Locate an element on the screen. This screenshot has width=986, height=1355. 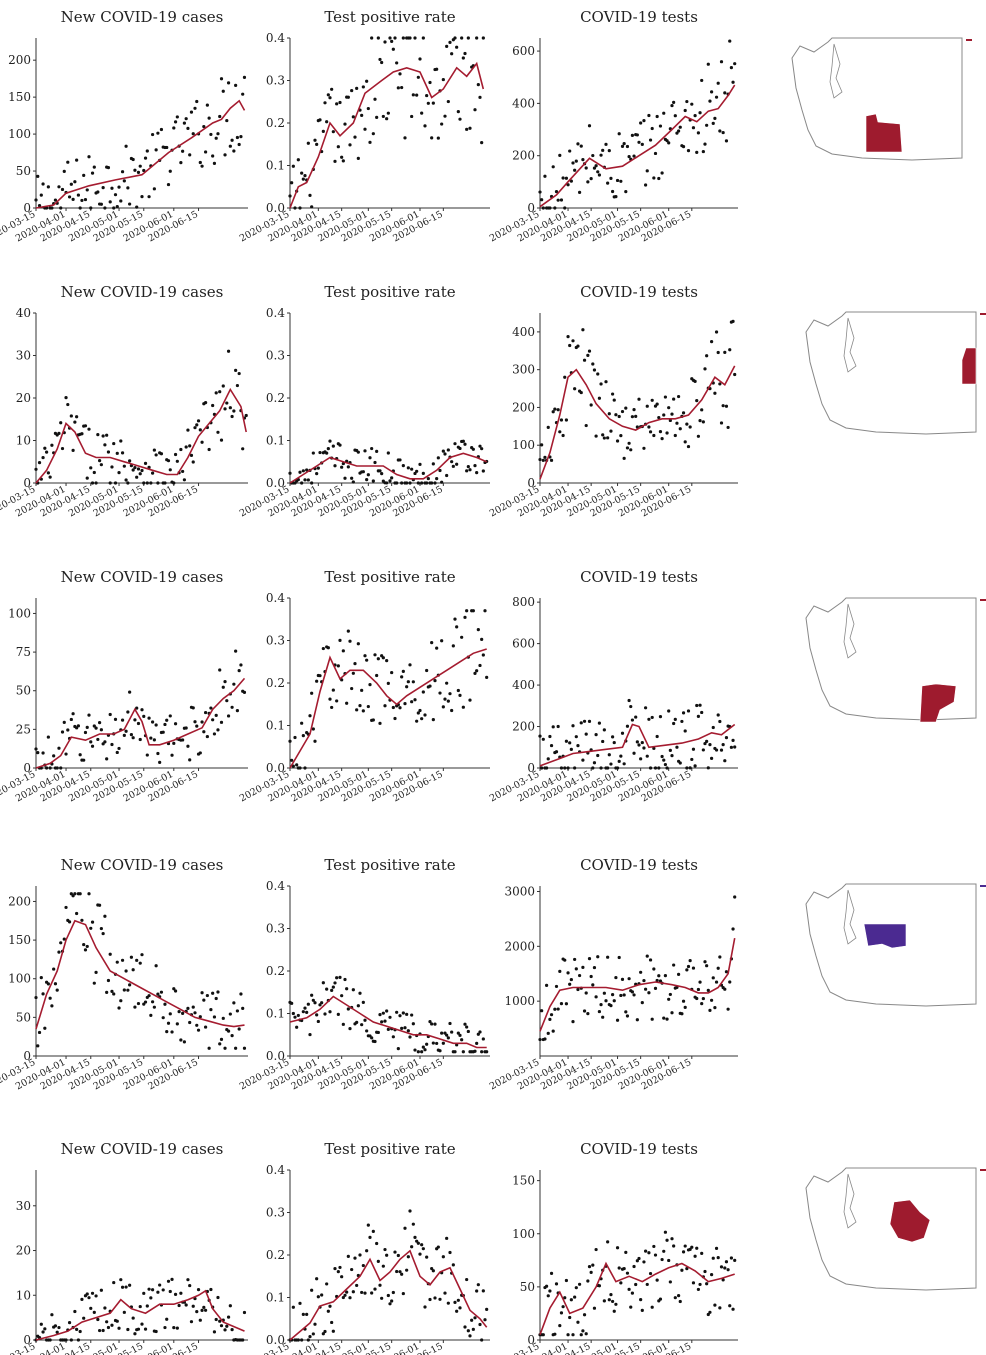
chart-title: COVID-19 tests is located at coordinates (639, 1149).